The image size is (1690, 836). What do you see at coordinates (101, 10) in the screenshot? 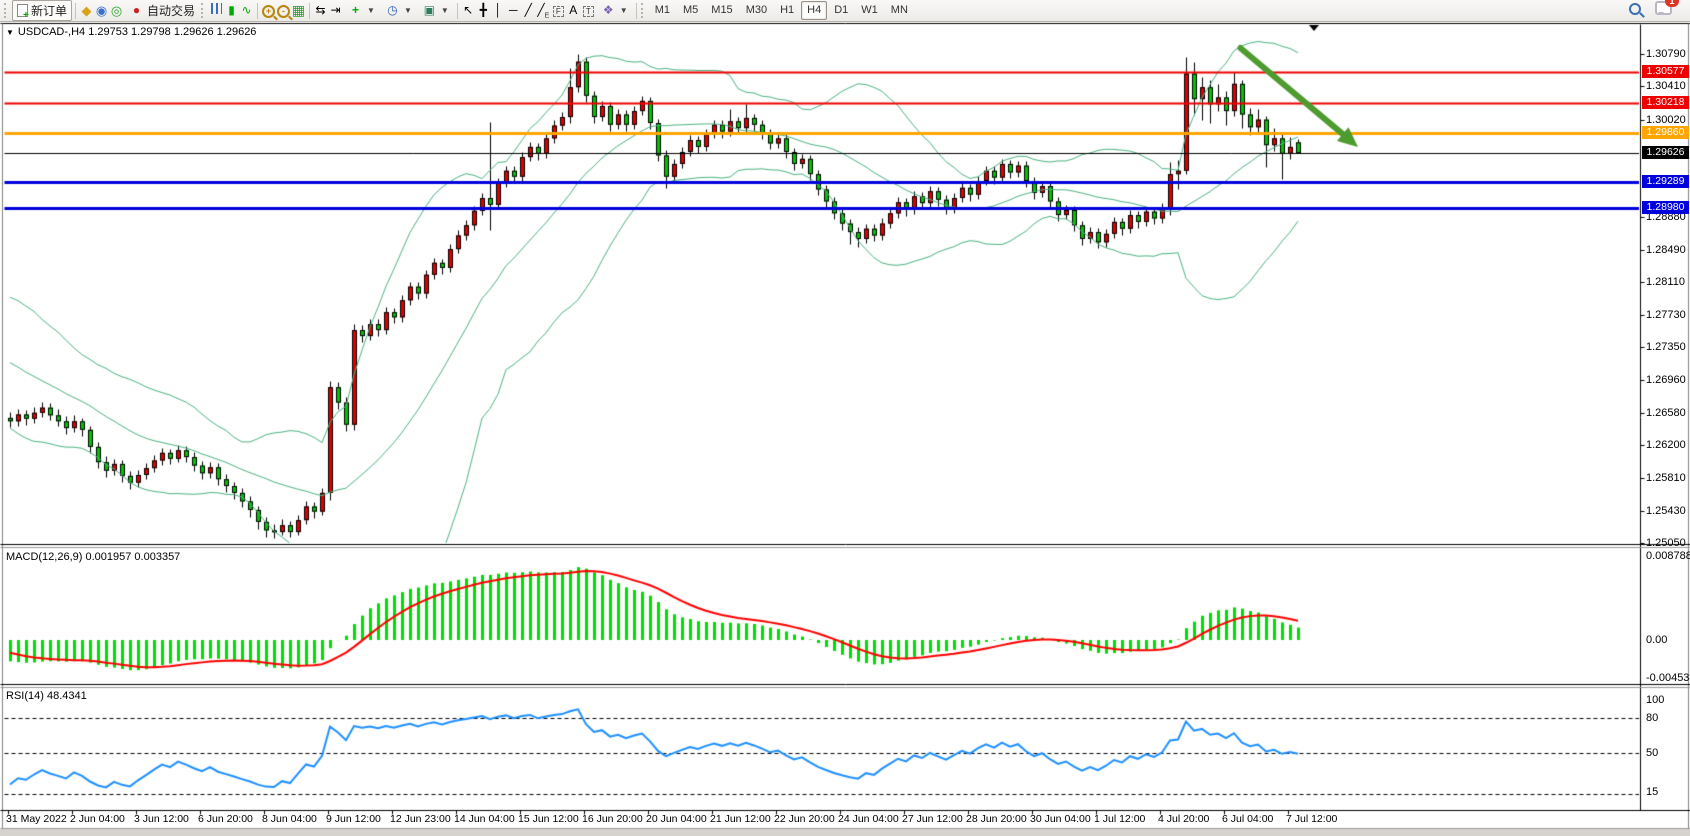
I see `navigator-icon: ◉` at bounding box center [101, 10].